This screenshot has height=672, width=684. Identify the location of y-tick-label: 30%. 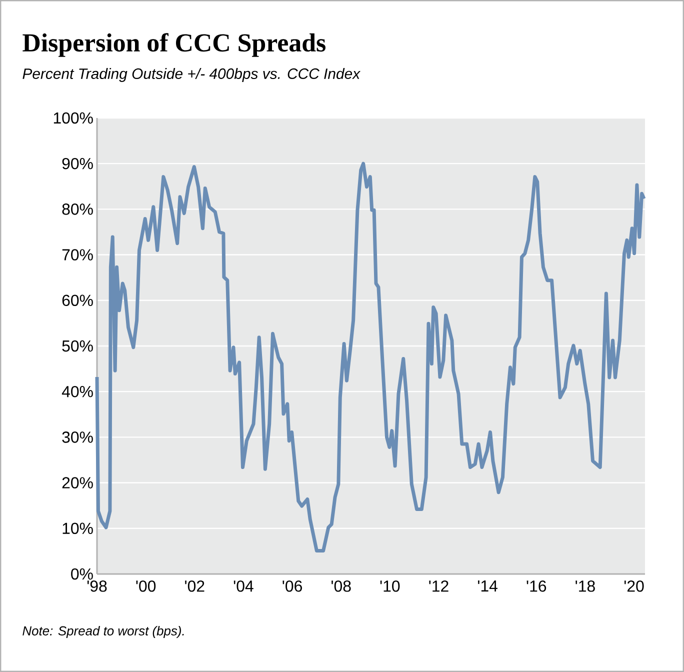
(77, 437).